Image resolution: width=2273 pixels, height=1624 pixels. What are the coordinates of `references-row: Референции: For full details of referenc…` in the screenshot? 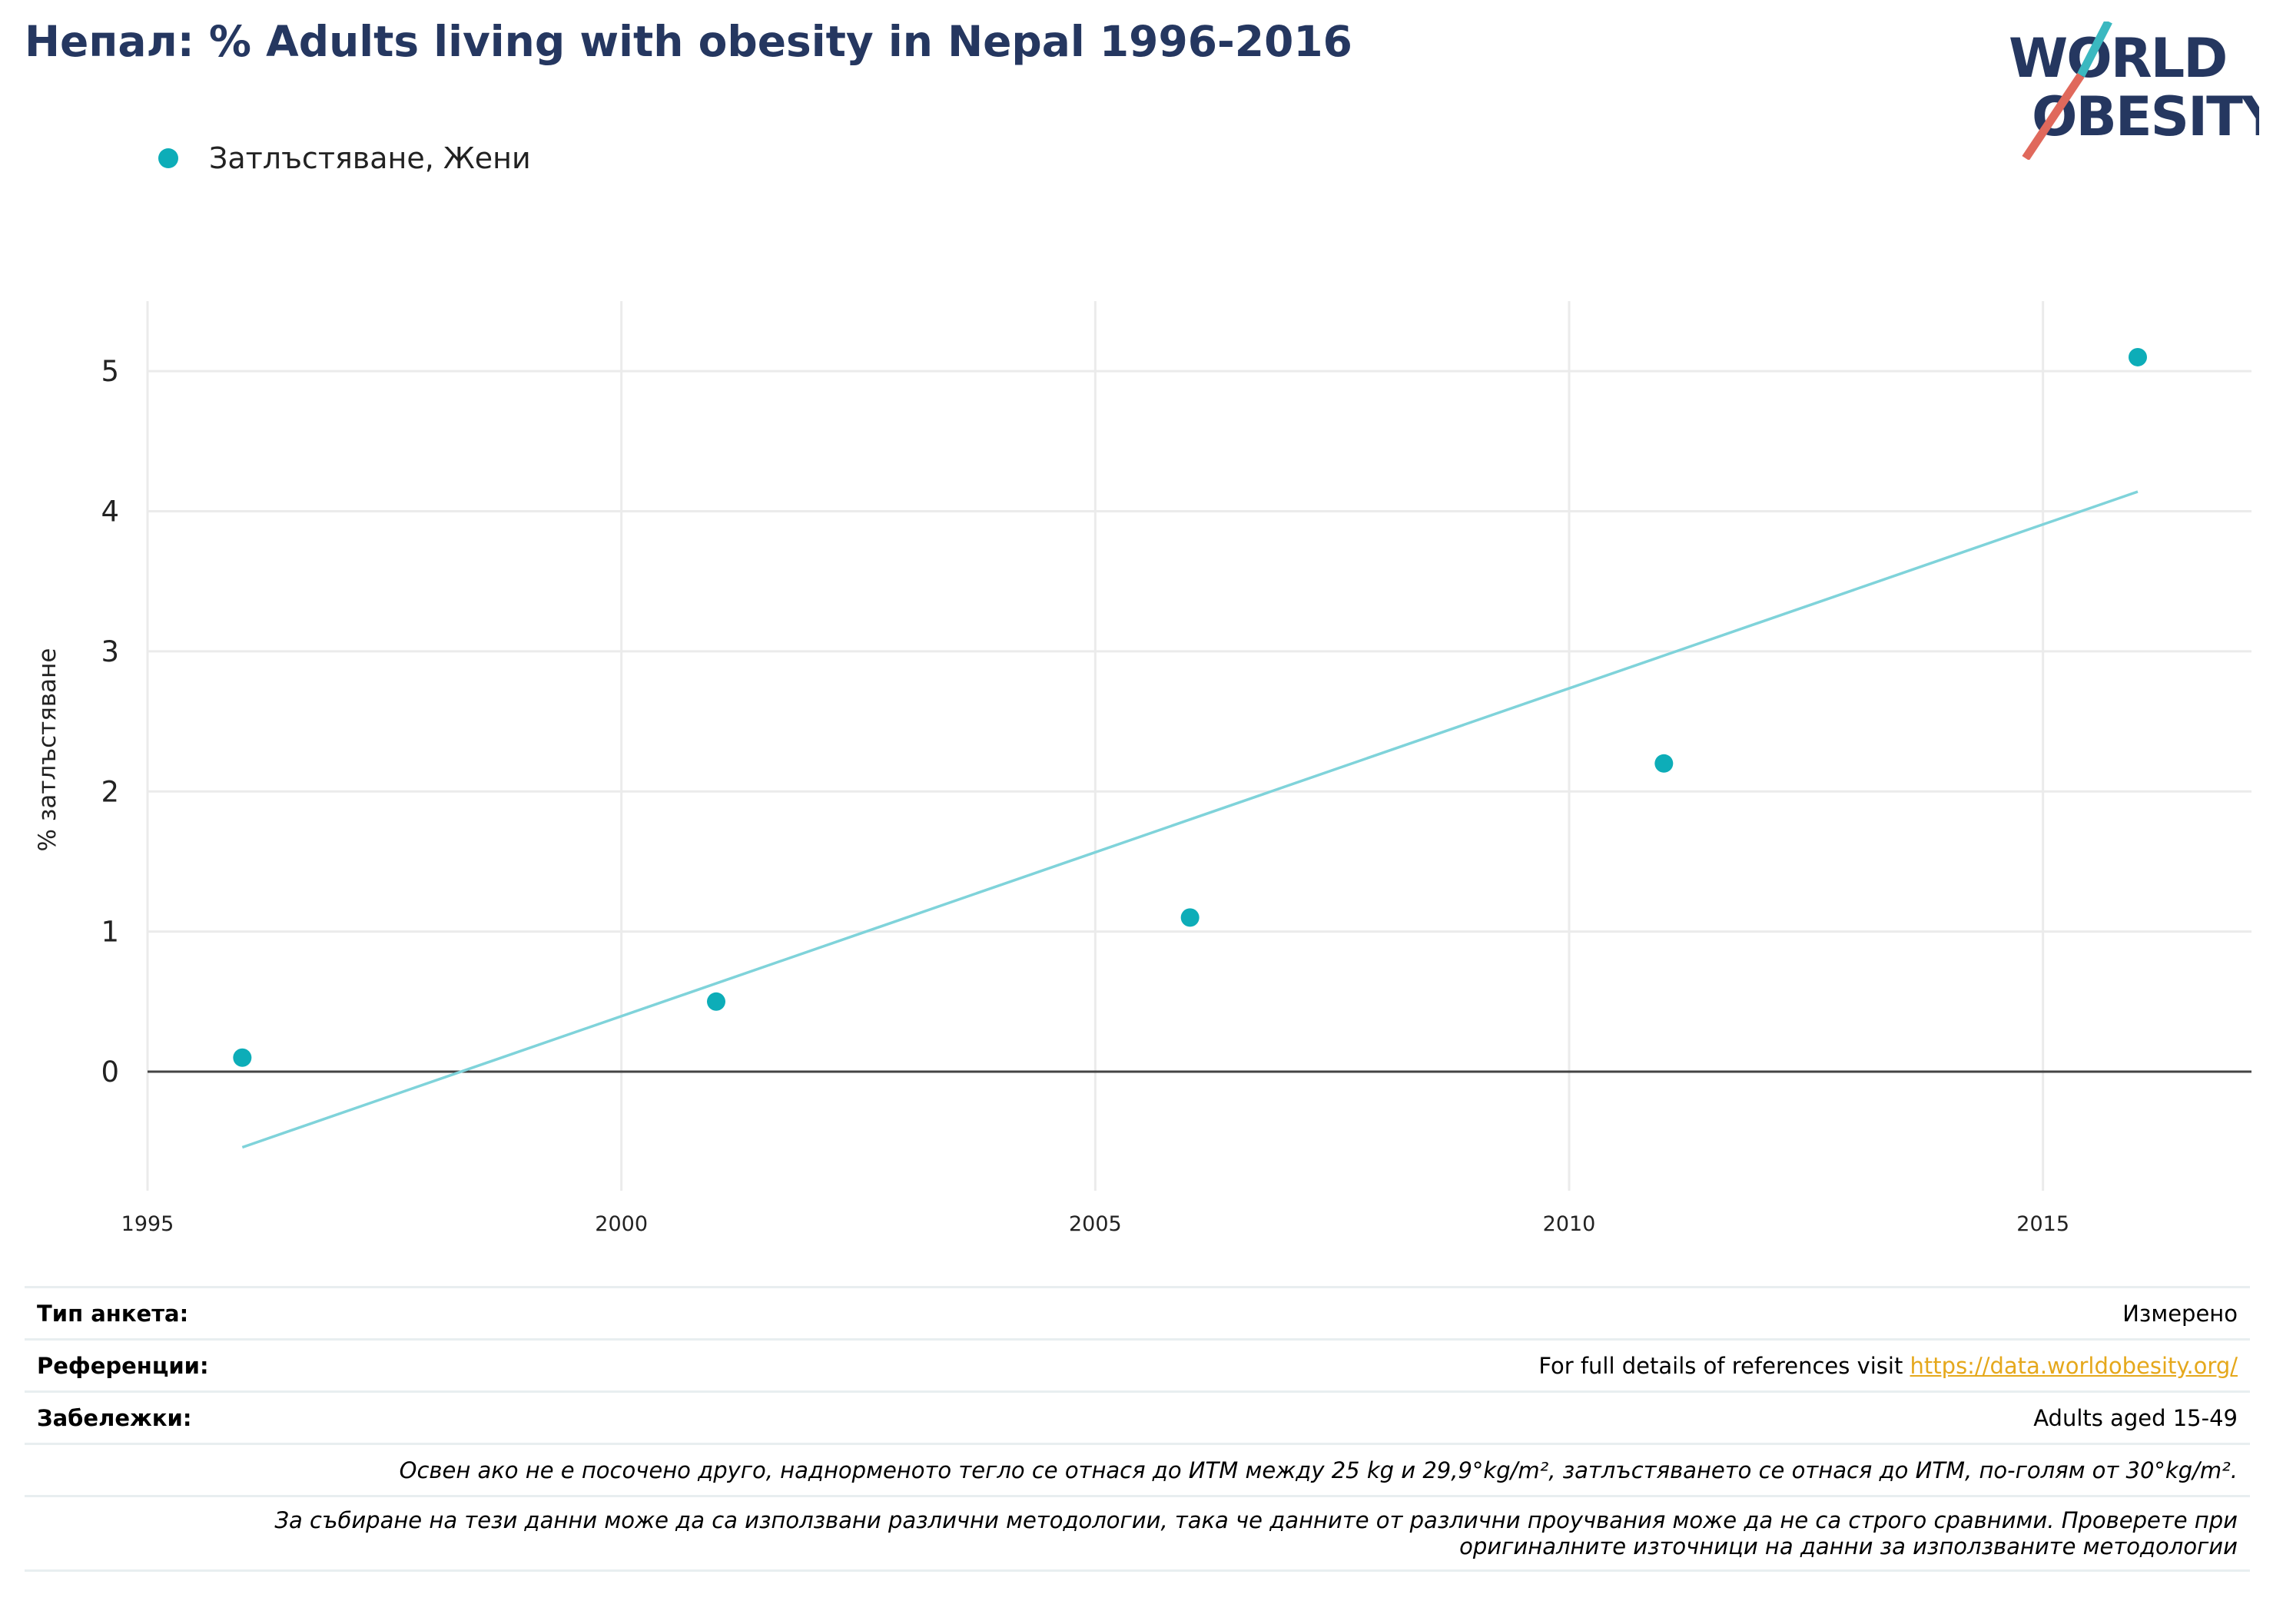 It's located at (1137, 1364).